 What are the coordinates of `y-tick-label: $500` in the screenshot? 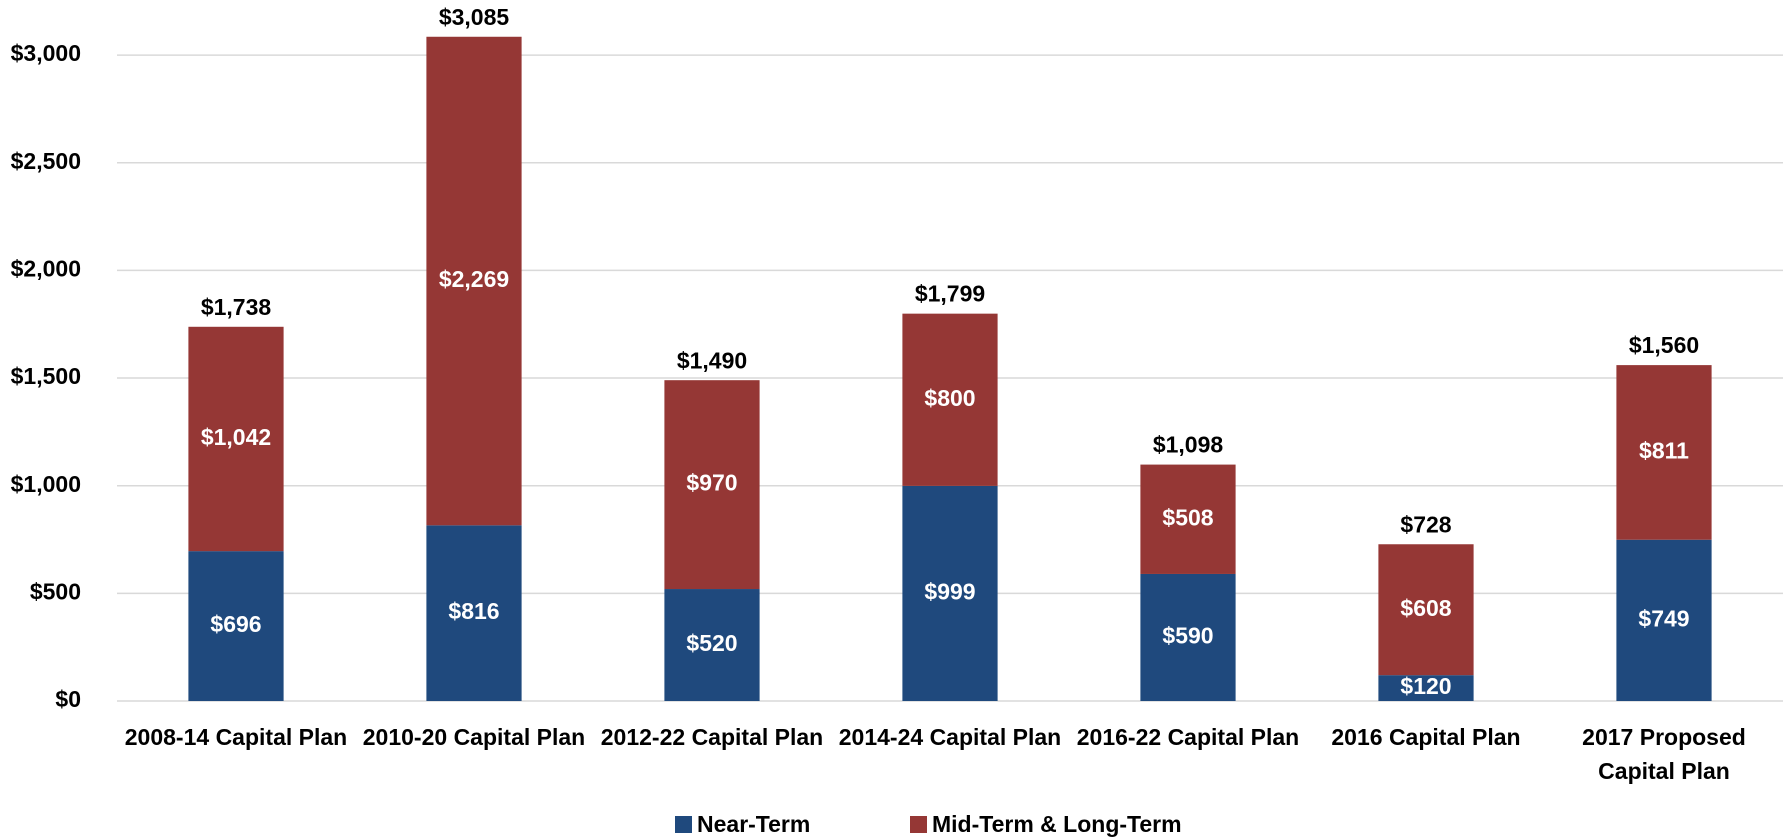 It's located at (55, 591).